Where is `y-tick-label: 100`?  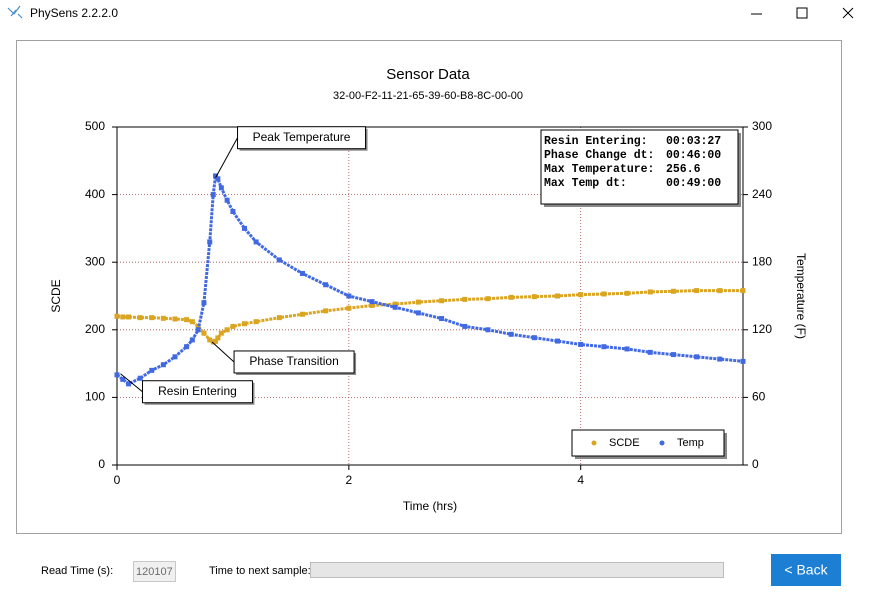 y-tick-label: 100 is located at coordinates (95, 397).